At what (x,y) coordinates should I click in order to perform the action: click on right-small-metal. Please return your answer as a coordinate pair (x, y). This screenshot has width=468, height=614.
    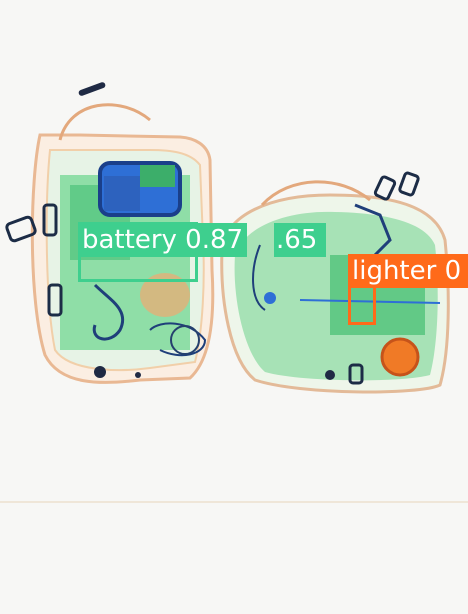
    Looking at the image, I should click on (270, 298).